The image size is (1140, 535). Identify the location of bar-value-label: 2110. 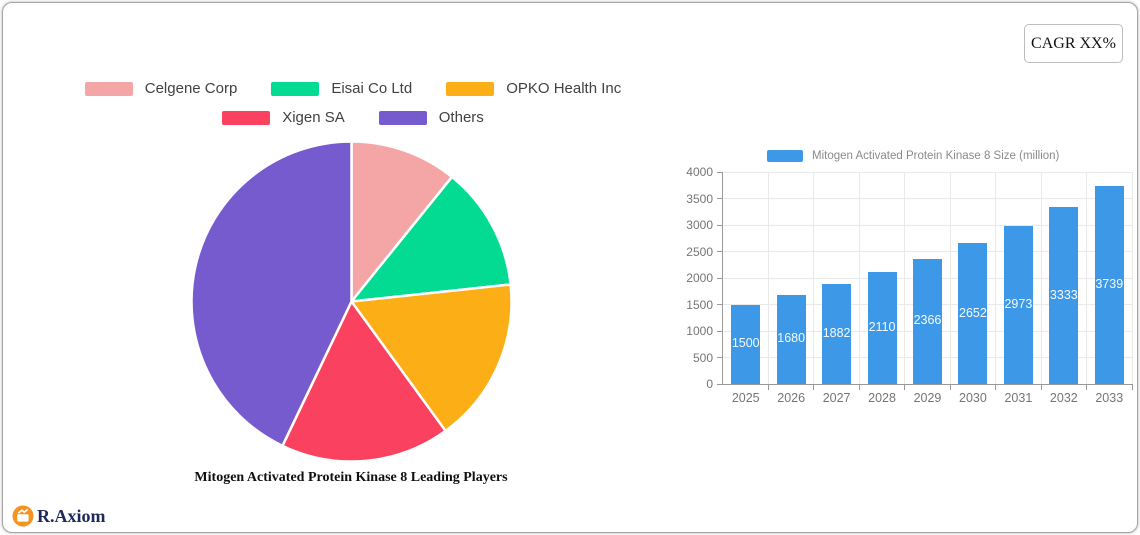
(882, 327).